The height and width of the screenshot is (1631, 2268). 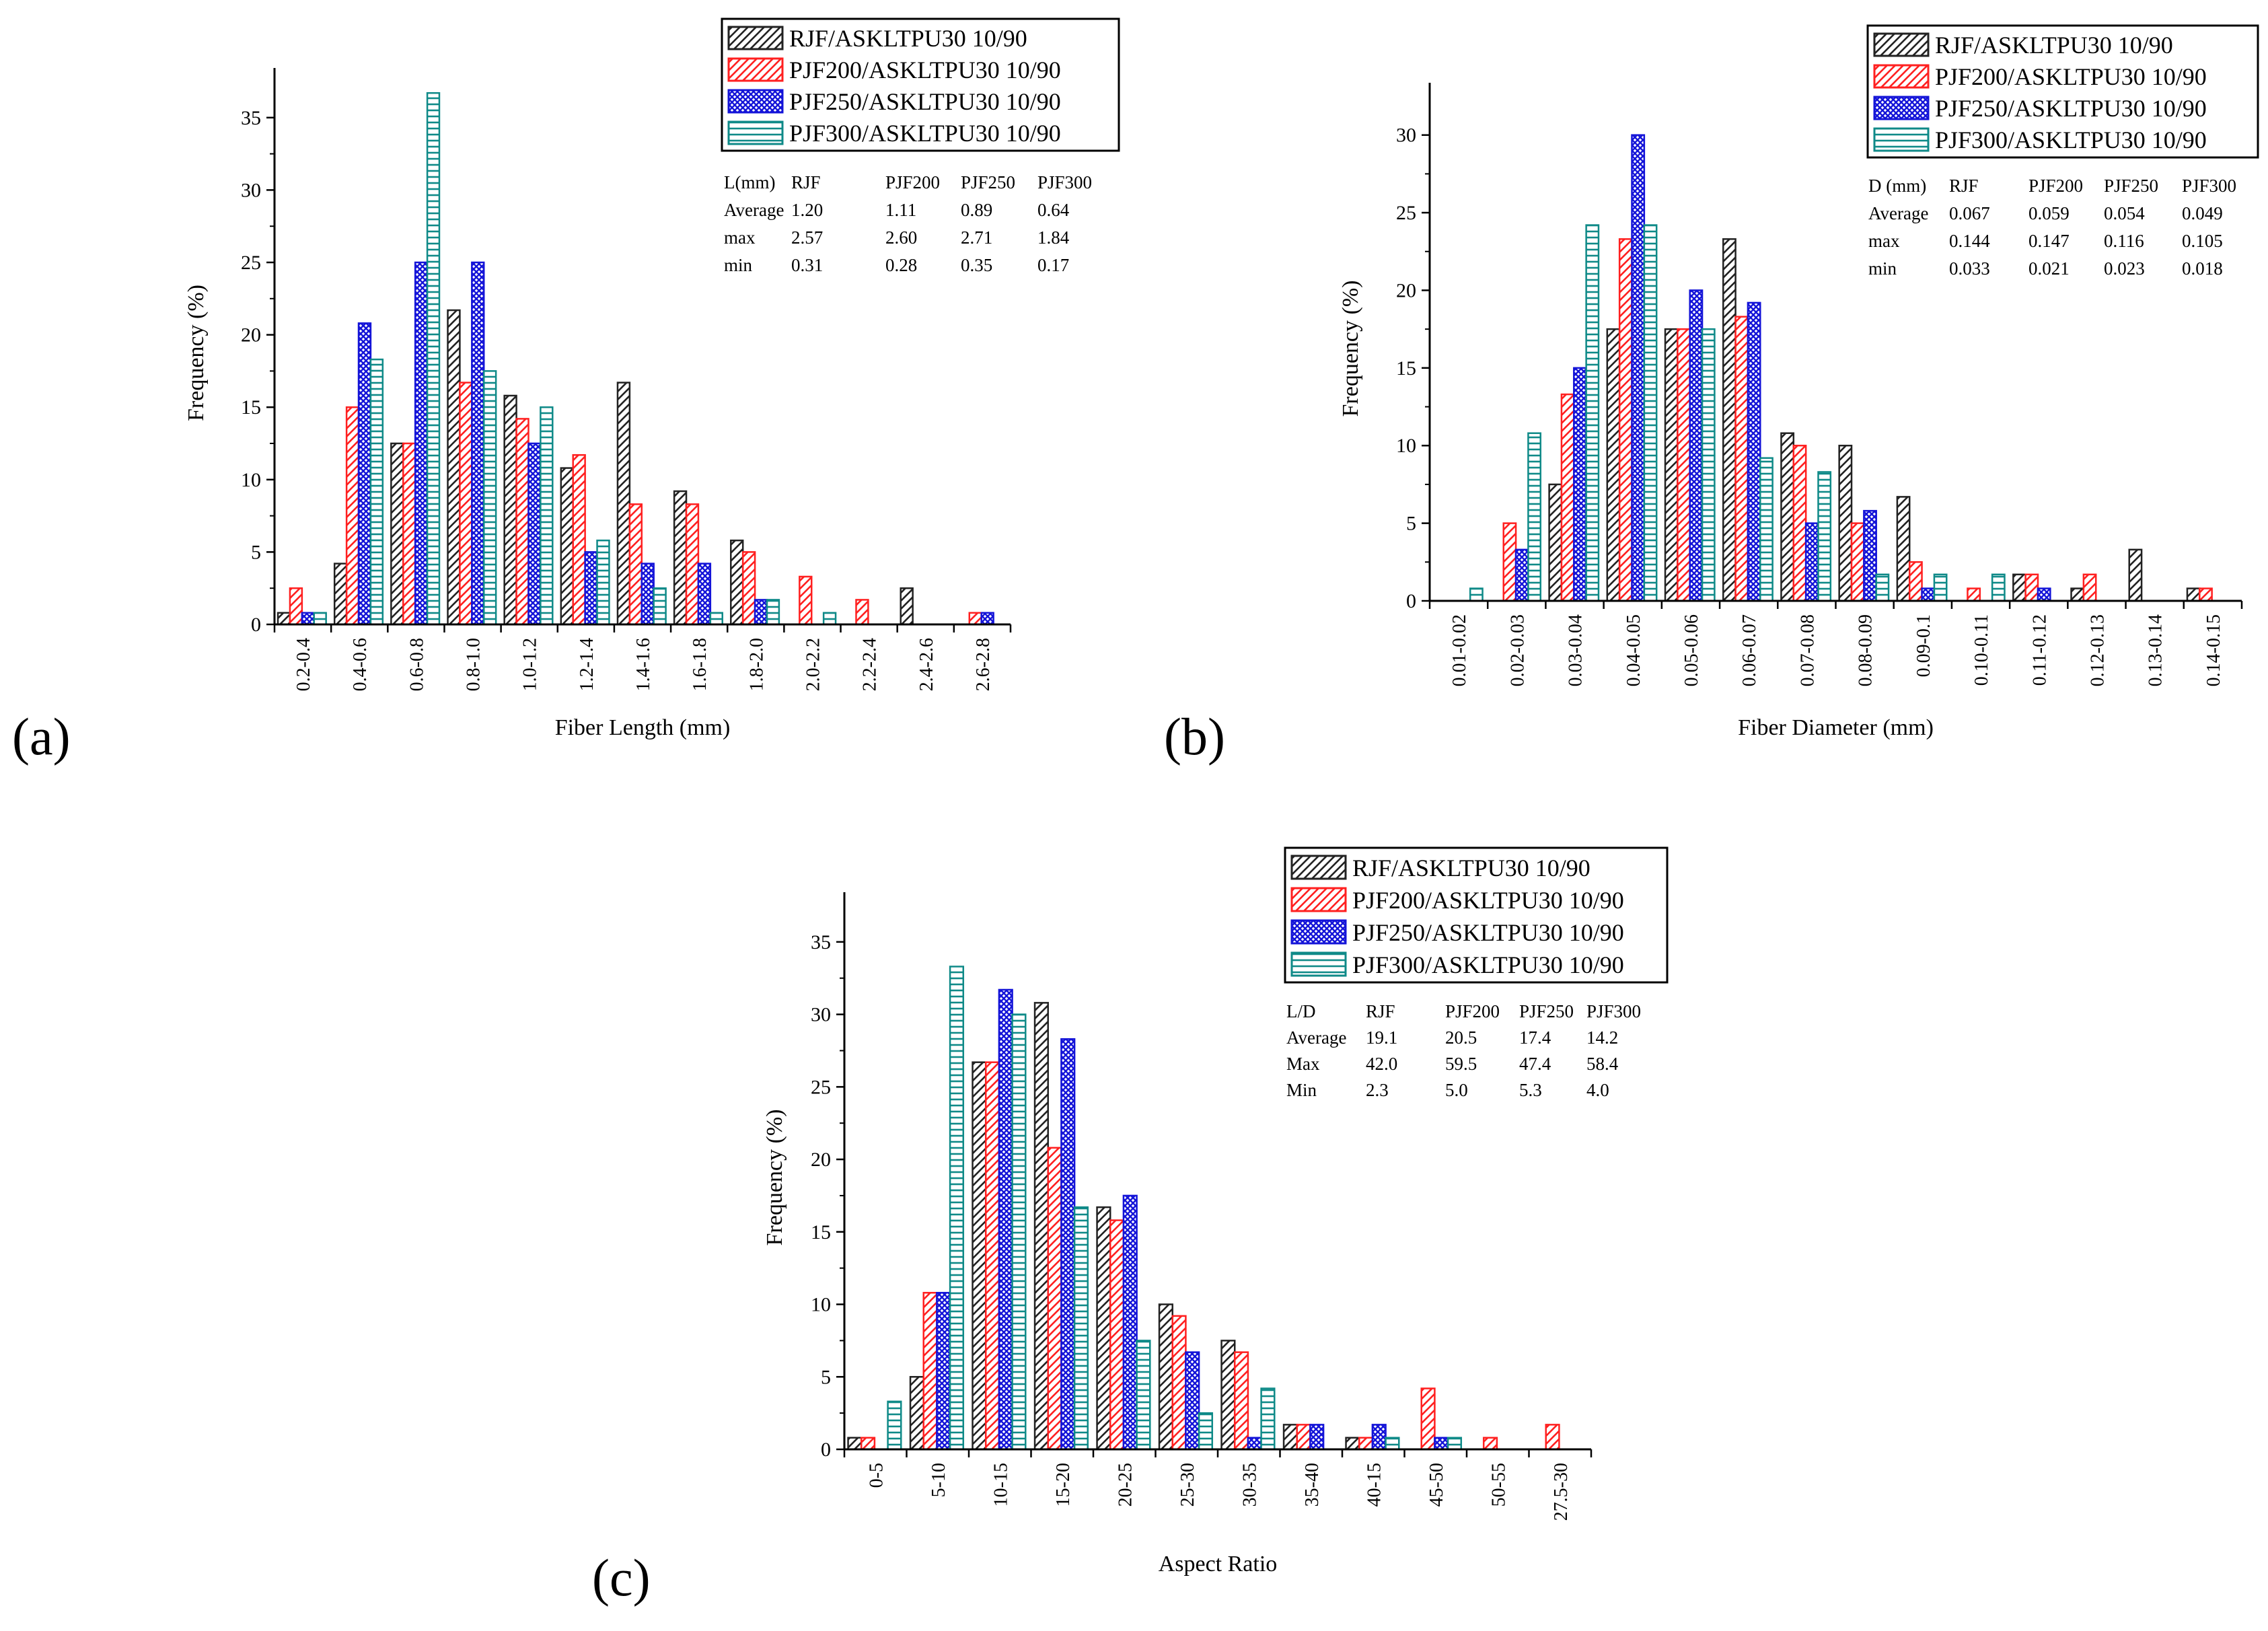 I want to click on stats-cell: 0.054, so click(x=2125, y=213).